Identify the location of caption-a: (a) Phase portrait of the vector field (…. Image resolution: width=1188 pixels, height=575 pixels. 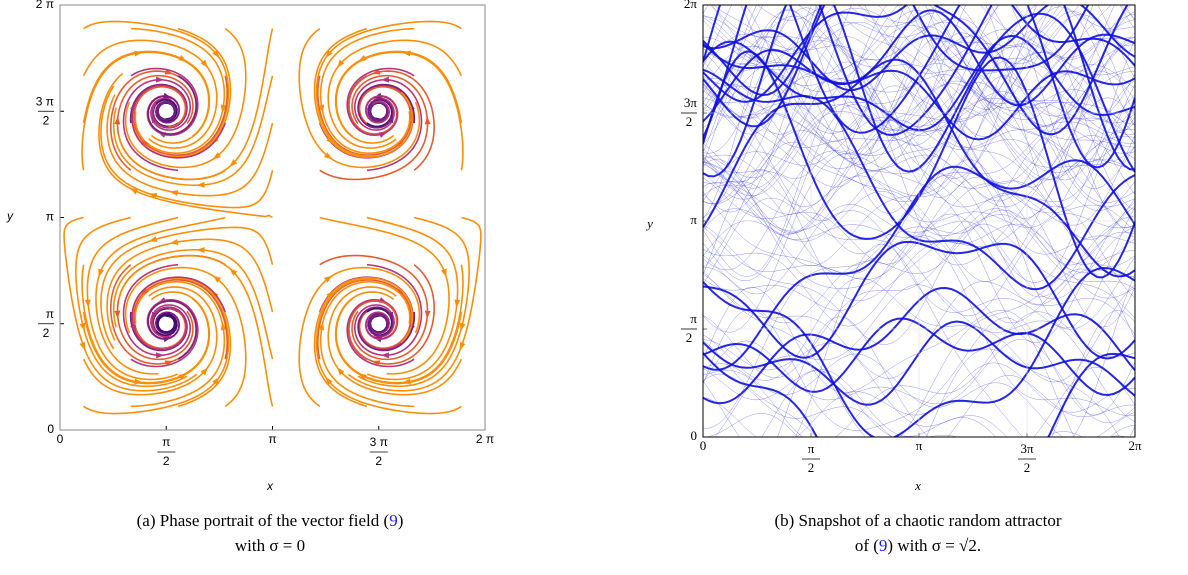
(270, 520).